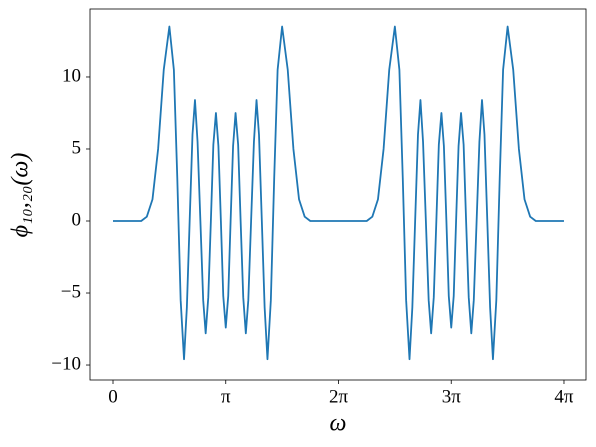 This screenshot has width=596, height=447. I want to click on y-tick-label: 0, so click(77, 219).